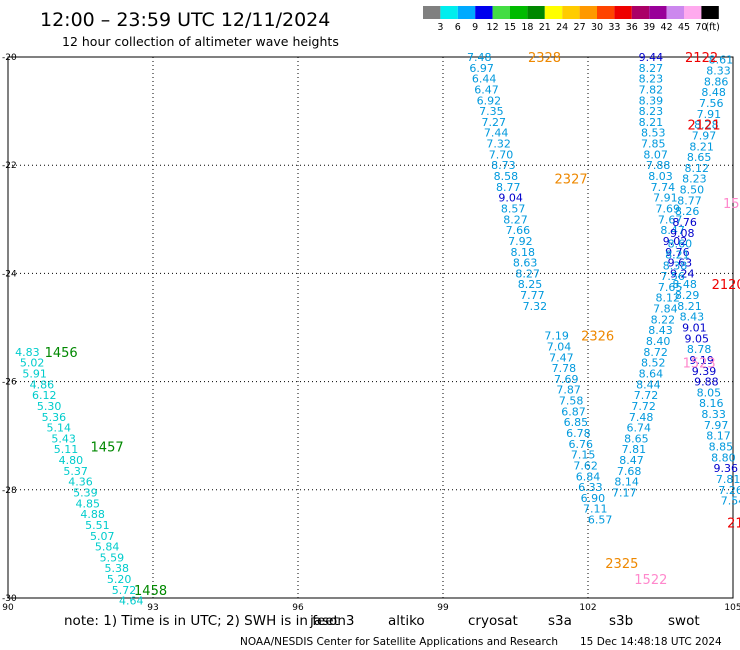 The height and width of the screenshot is (650, 740). Describe the element at coordinates (721, 60) in the screenshot. I see `data-point-swot: 8.61` at that location.